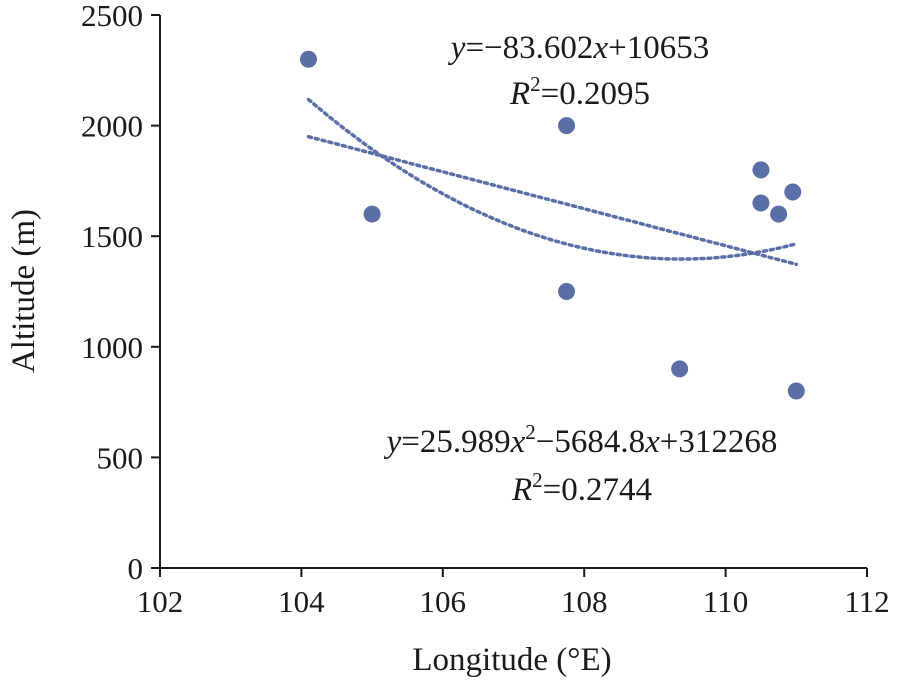 The height and width of the screenshot is (681, 900). I want to click on x-tick-label: 106, so click(443, 601).